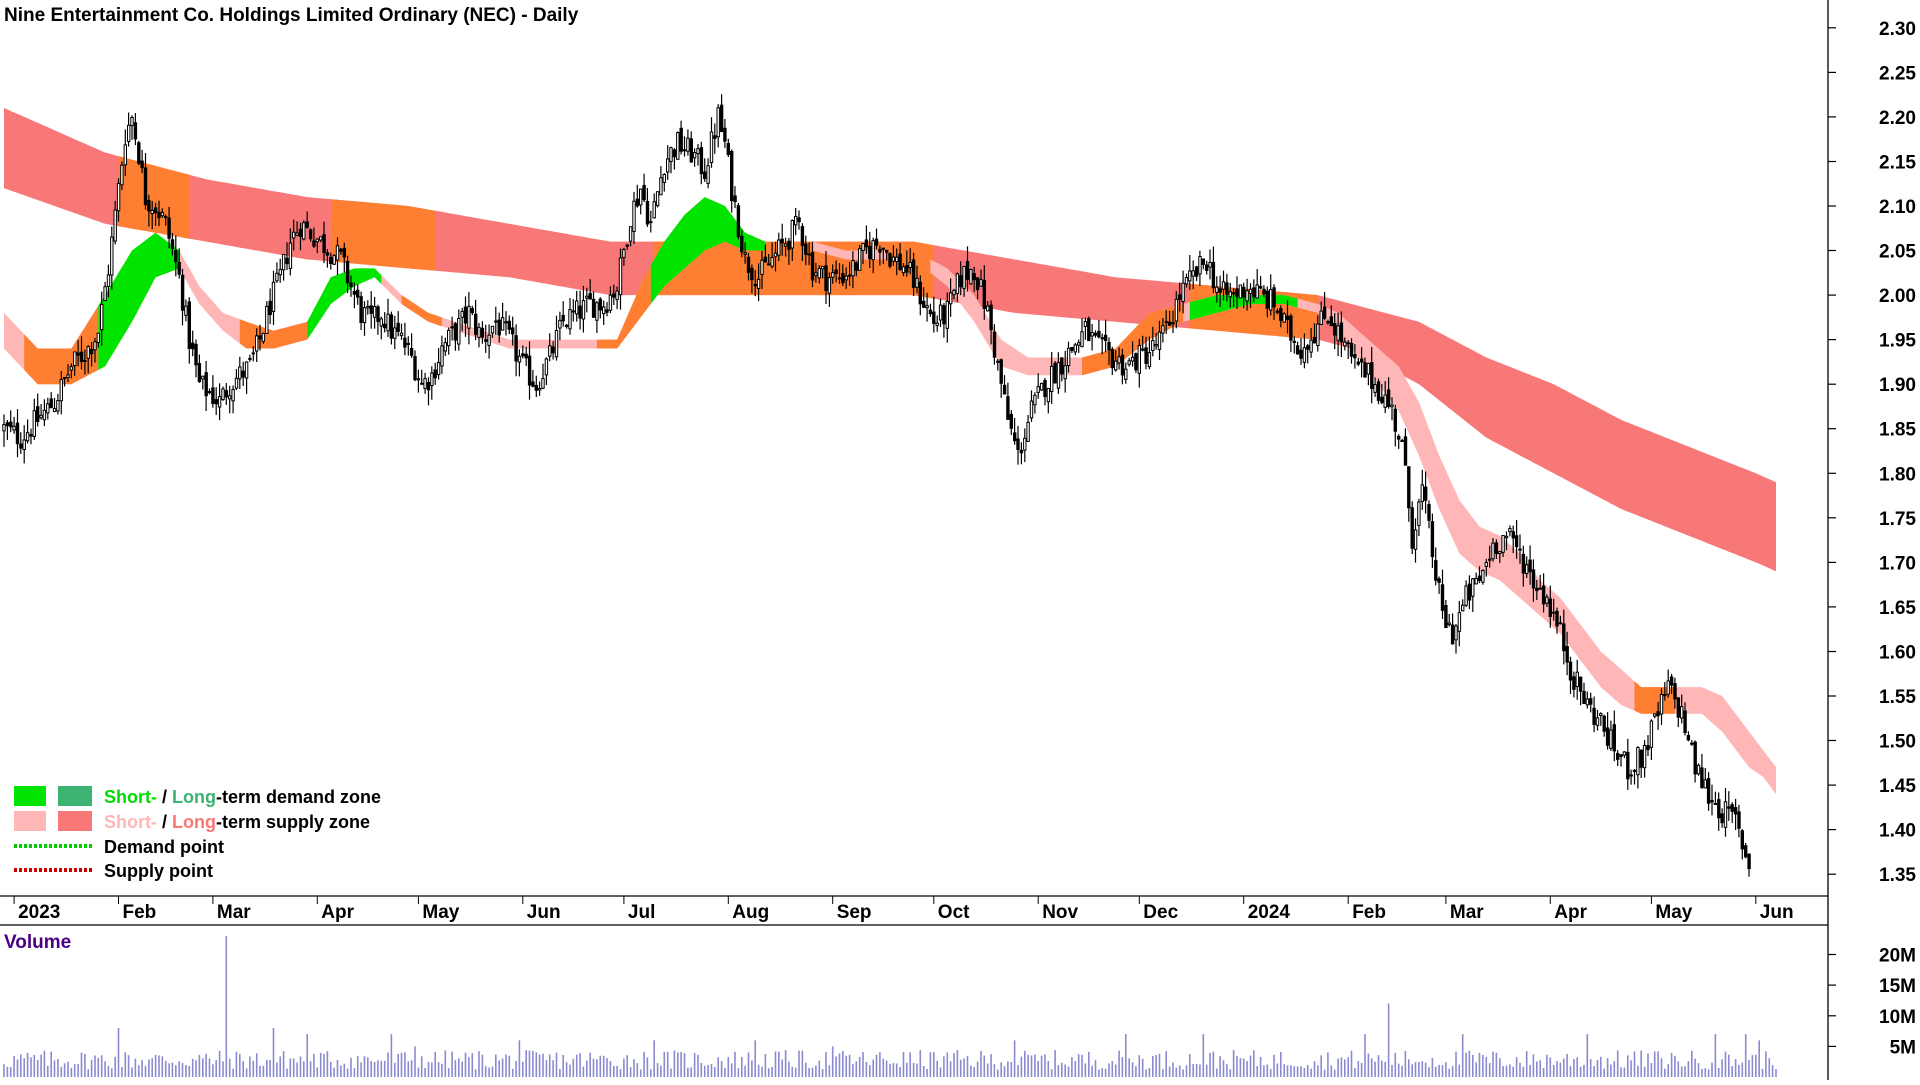  I want to click on legend-demand-sep: /, so click(164, 797).